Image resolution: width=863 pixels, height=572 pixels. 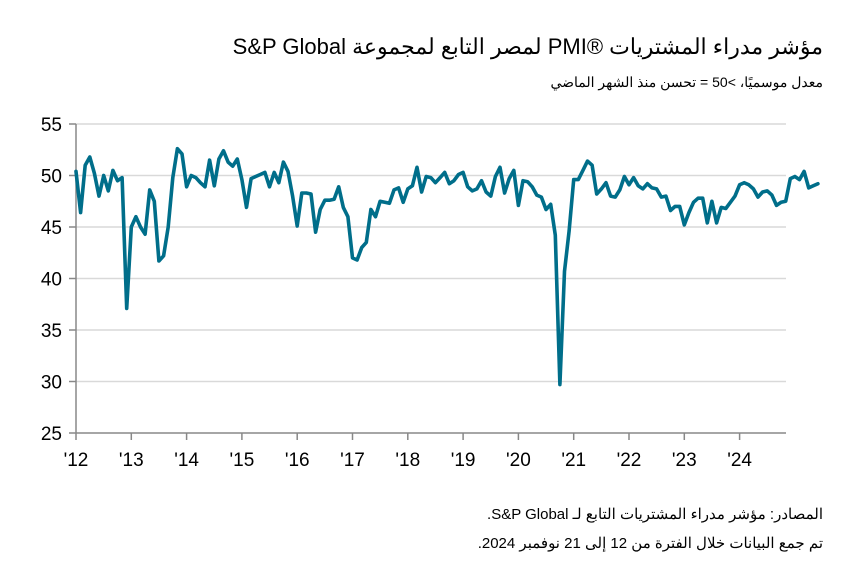 What do you see at coordinates (739, 460) in the screenshot?
I see `x-tick-label: '24` at bounding box center [739, 460].